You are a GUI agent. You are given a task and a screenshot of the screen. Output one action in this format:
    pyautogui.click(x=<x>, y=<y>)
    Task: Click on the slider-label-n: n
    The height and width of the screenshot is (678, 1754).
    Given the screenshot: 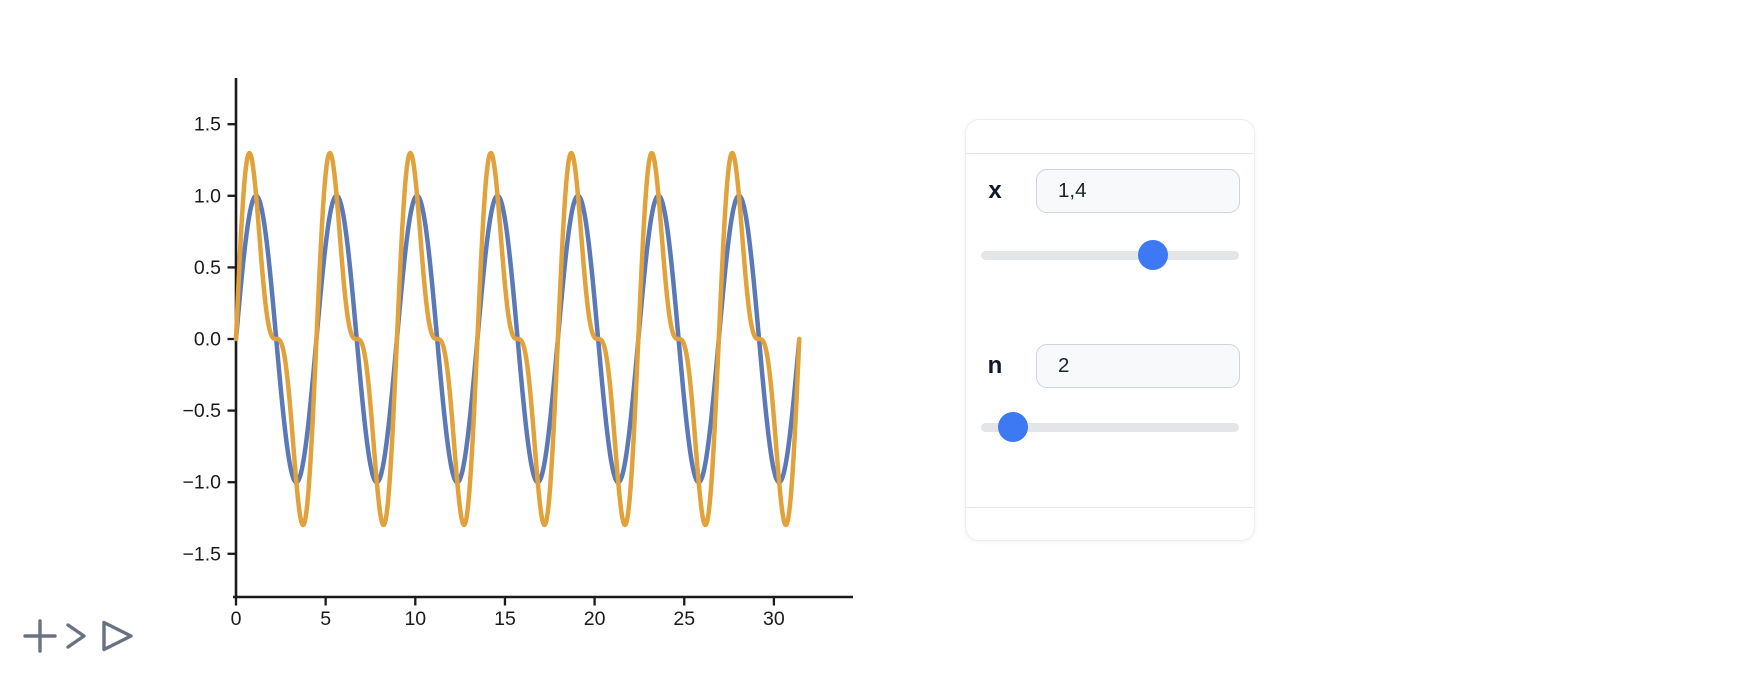 What is the action you would take?
    pyautogui.click(x=995, y=365)
    